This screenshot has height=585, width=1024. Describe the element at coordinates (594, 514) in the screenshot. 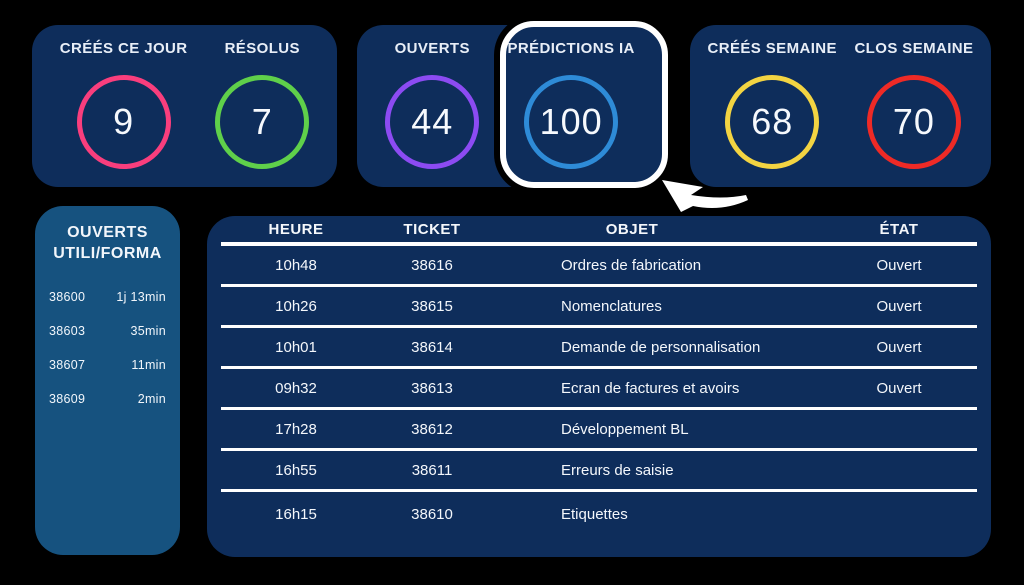

I see `cell-objet: Etiquettes` at that location.